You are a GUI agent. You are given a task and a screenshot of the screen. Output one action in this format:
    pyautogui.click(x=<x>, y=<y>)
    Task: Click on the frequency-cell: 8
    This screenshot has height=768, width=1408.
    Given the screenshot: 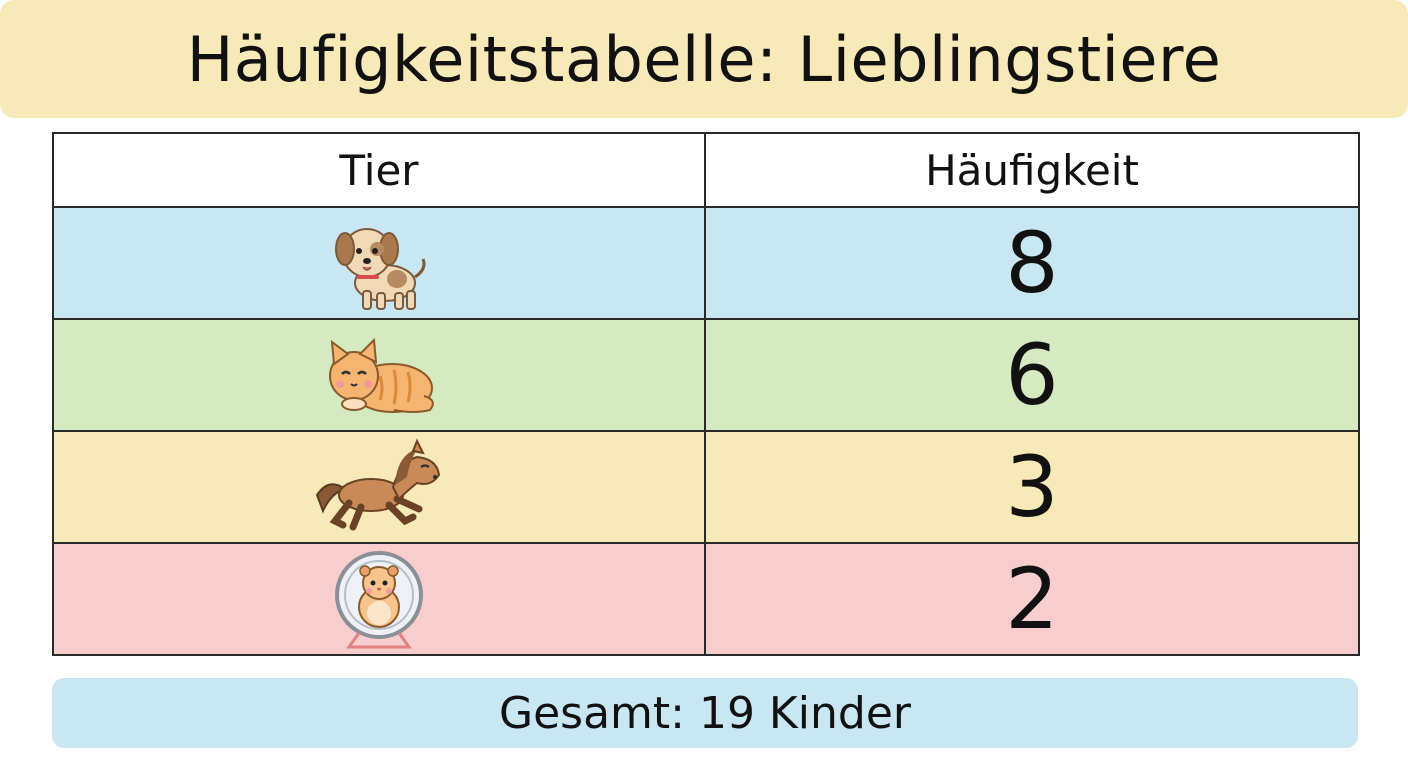 What is the action you would take?
    pyautogui.click(x=1032, y=263)
    